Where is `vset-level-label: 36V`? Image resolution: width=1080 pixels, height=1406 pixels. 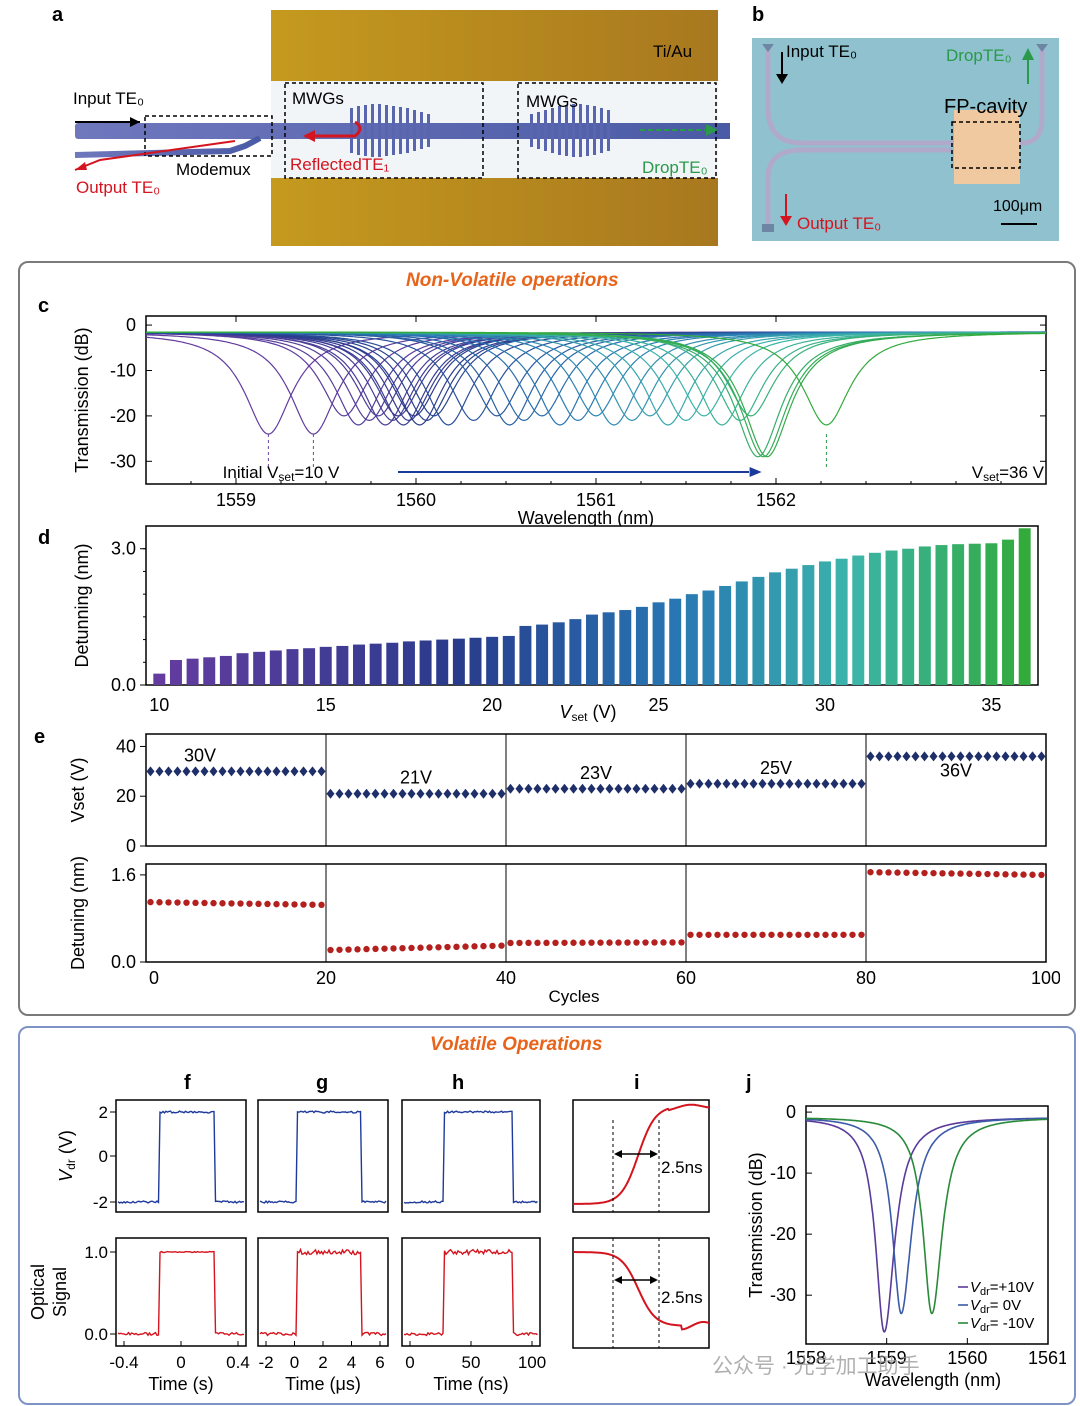
vset-level-label: 36V is located at coordinates (956, 770).